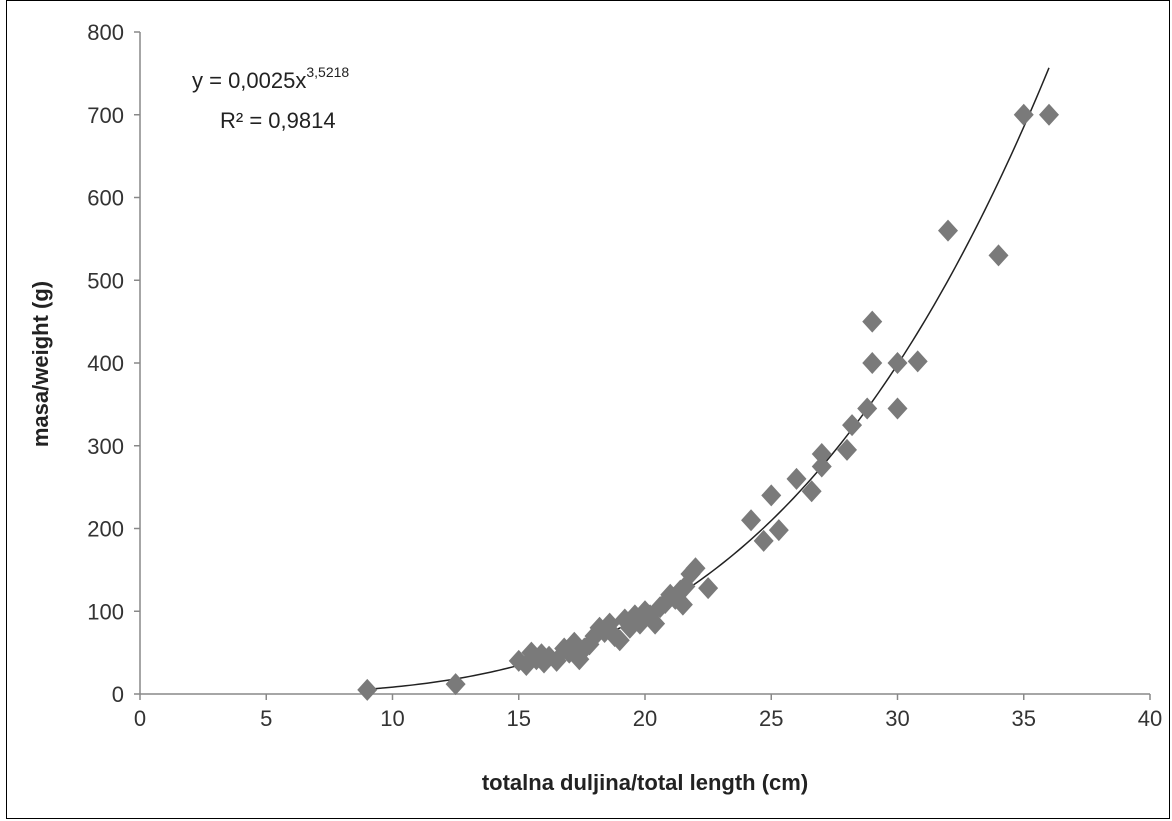  Describe the element at coordinates (105, 363) in the screenshot. I see `y-tick-label: 400` at that location.